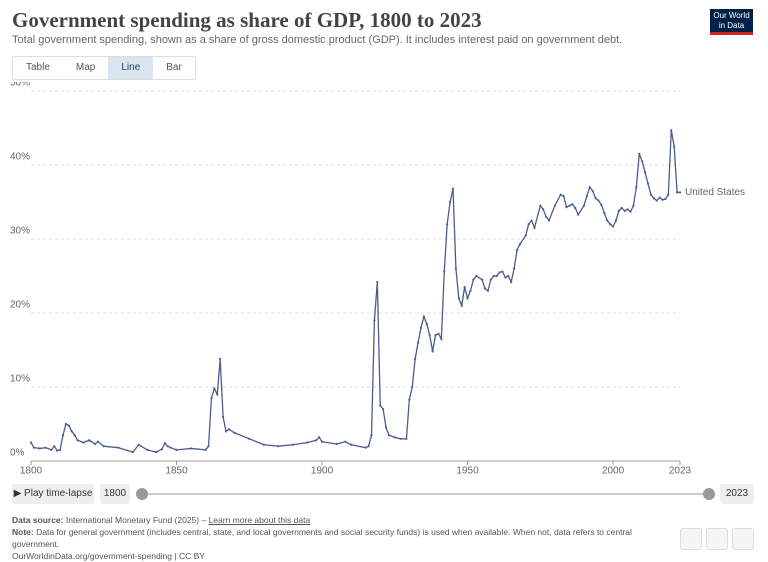  Describe the element at coordinates (20, 379) in the screenshot. I see `y-tick-label: 10%` at that location.